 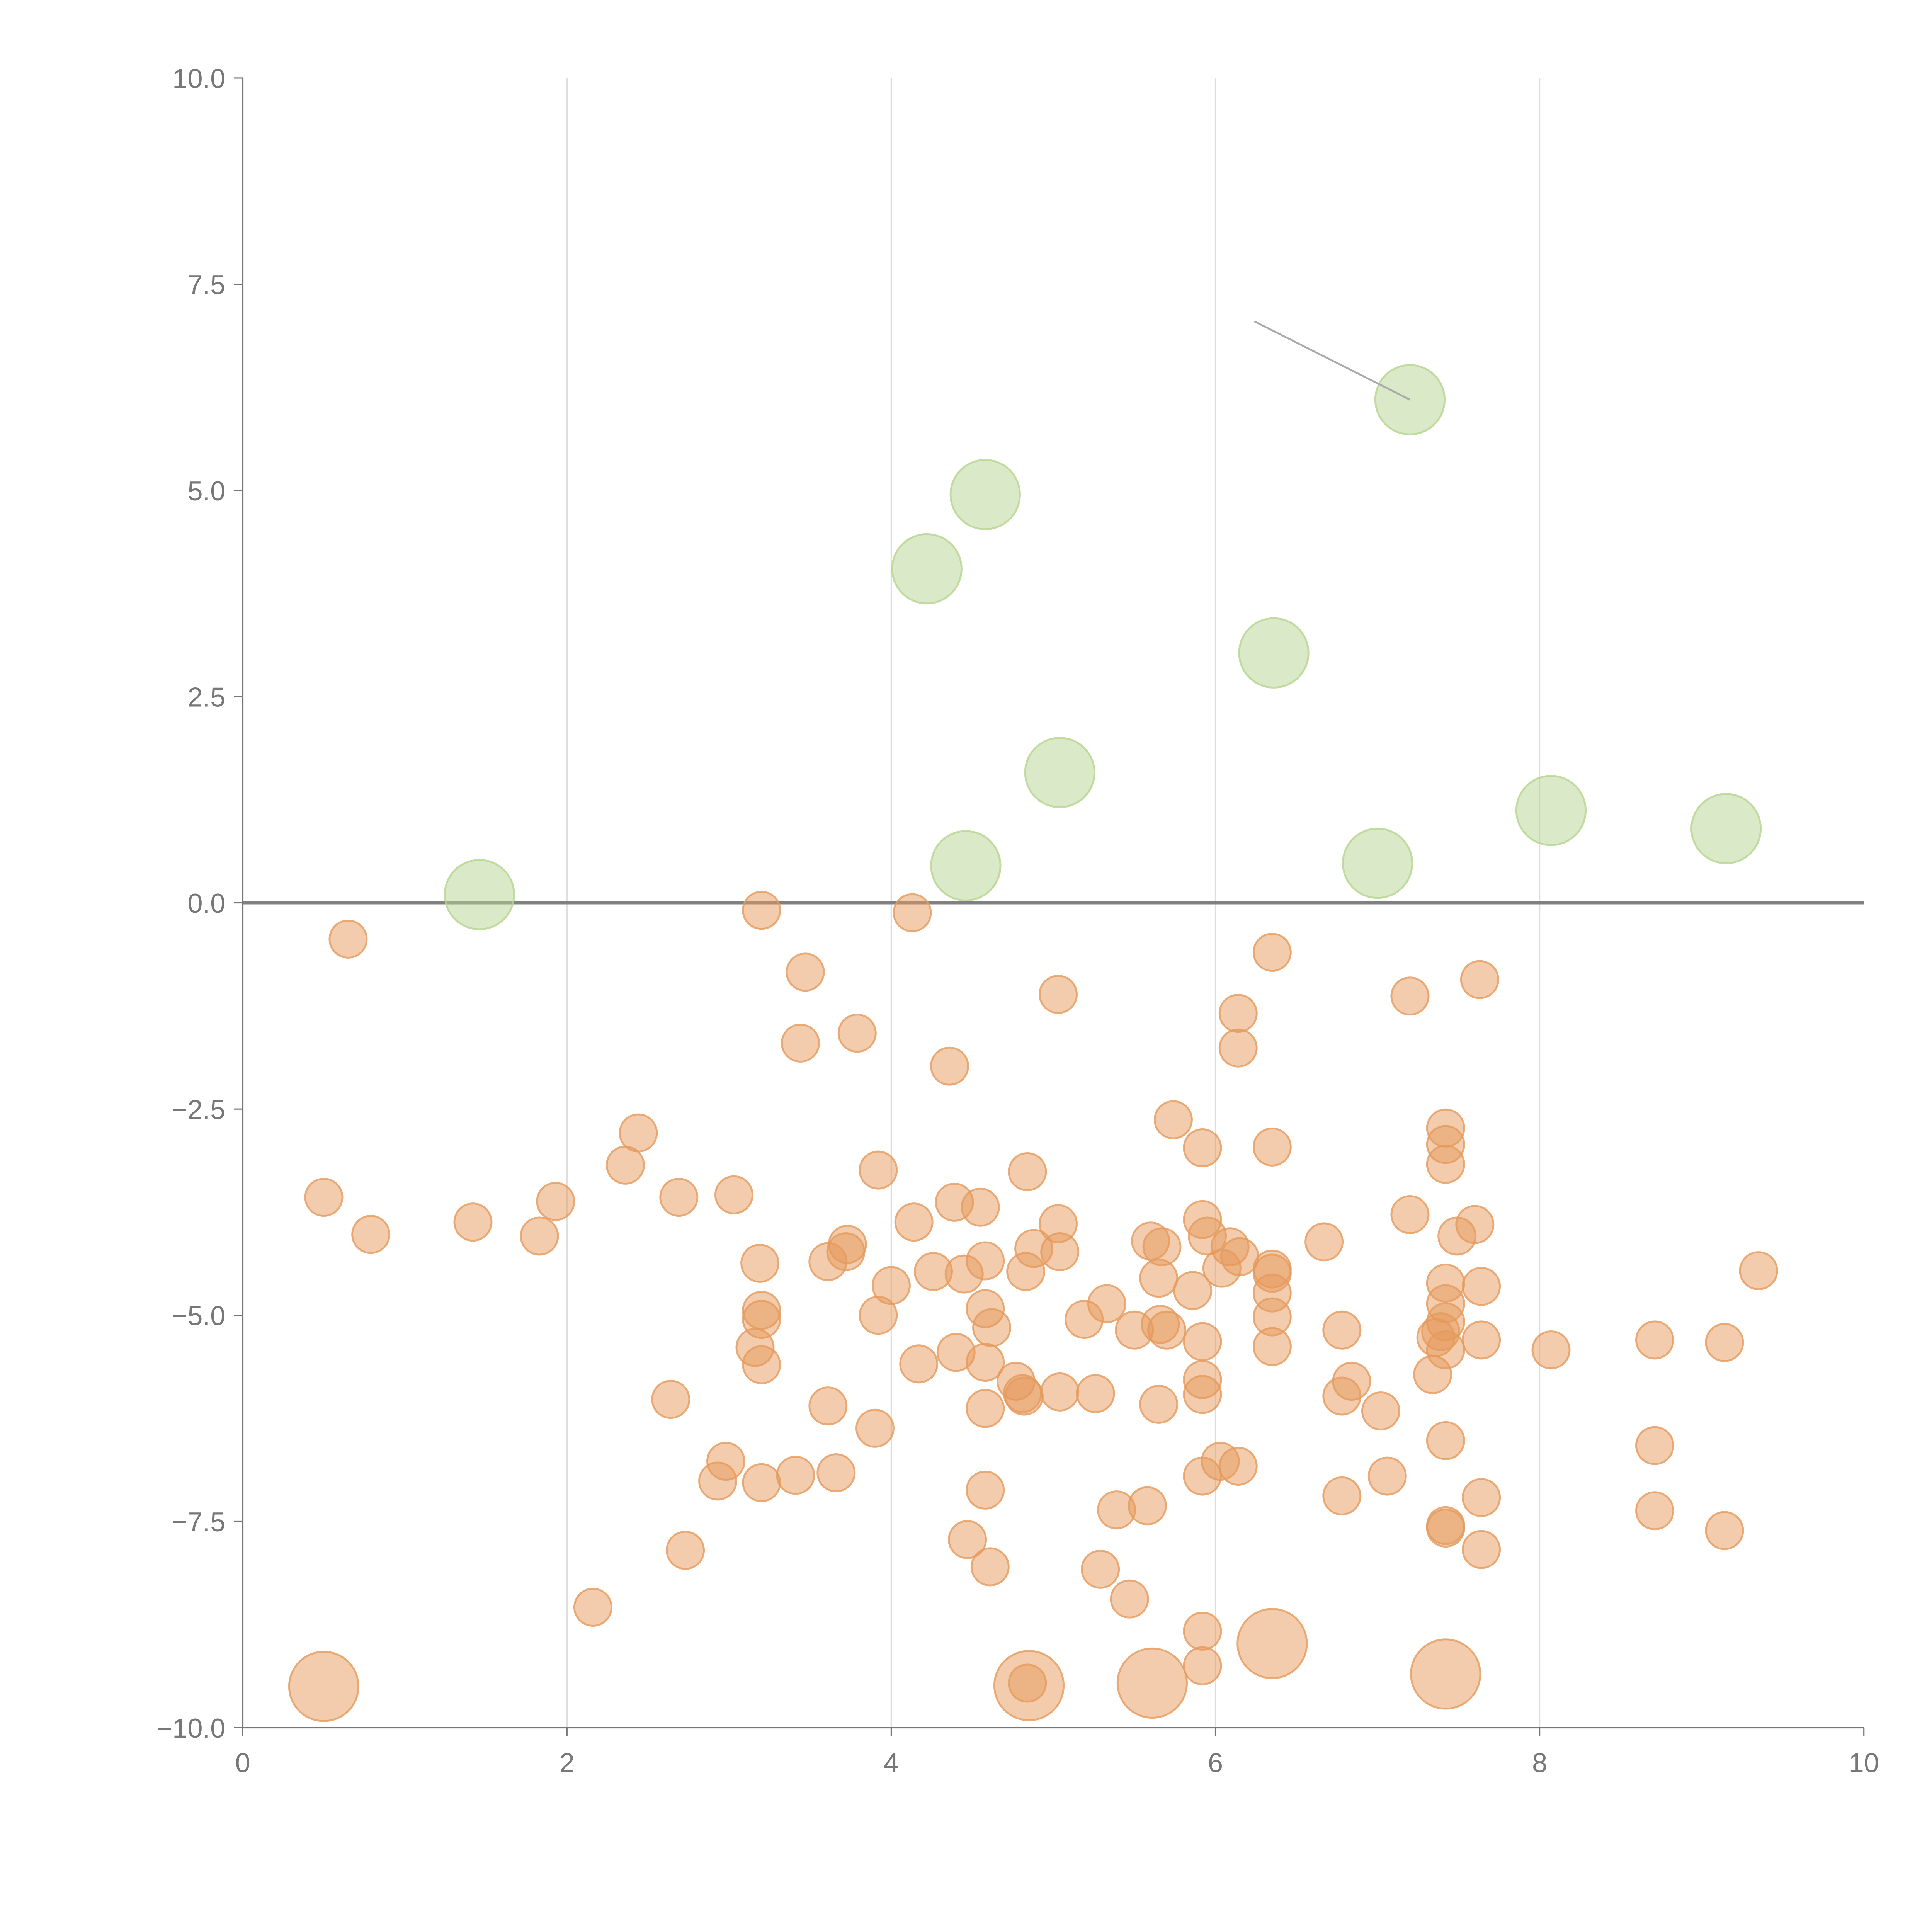 What do you see at coordinates (206, 491) in the screenshot?
I see `y-tick-label: 5.0` at bounding box center [206, 491].